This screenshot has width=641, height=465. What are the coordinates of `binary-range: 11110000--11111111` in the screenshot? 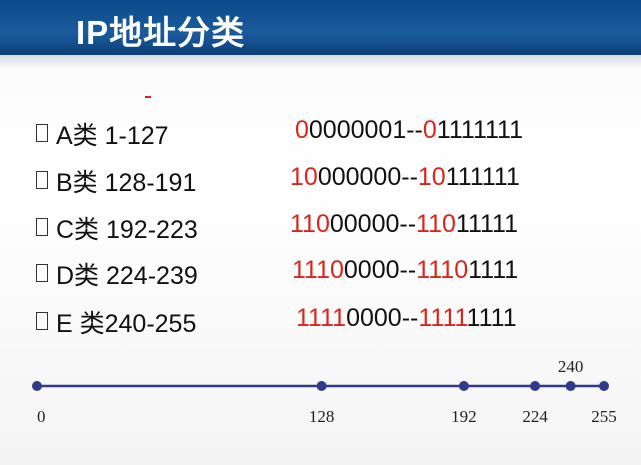 It's located at (406, 318).